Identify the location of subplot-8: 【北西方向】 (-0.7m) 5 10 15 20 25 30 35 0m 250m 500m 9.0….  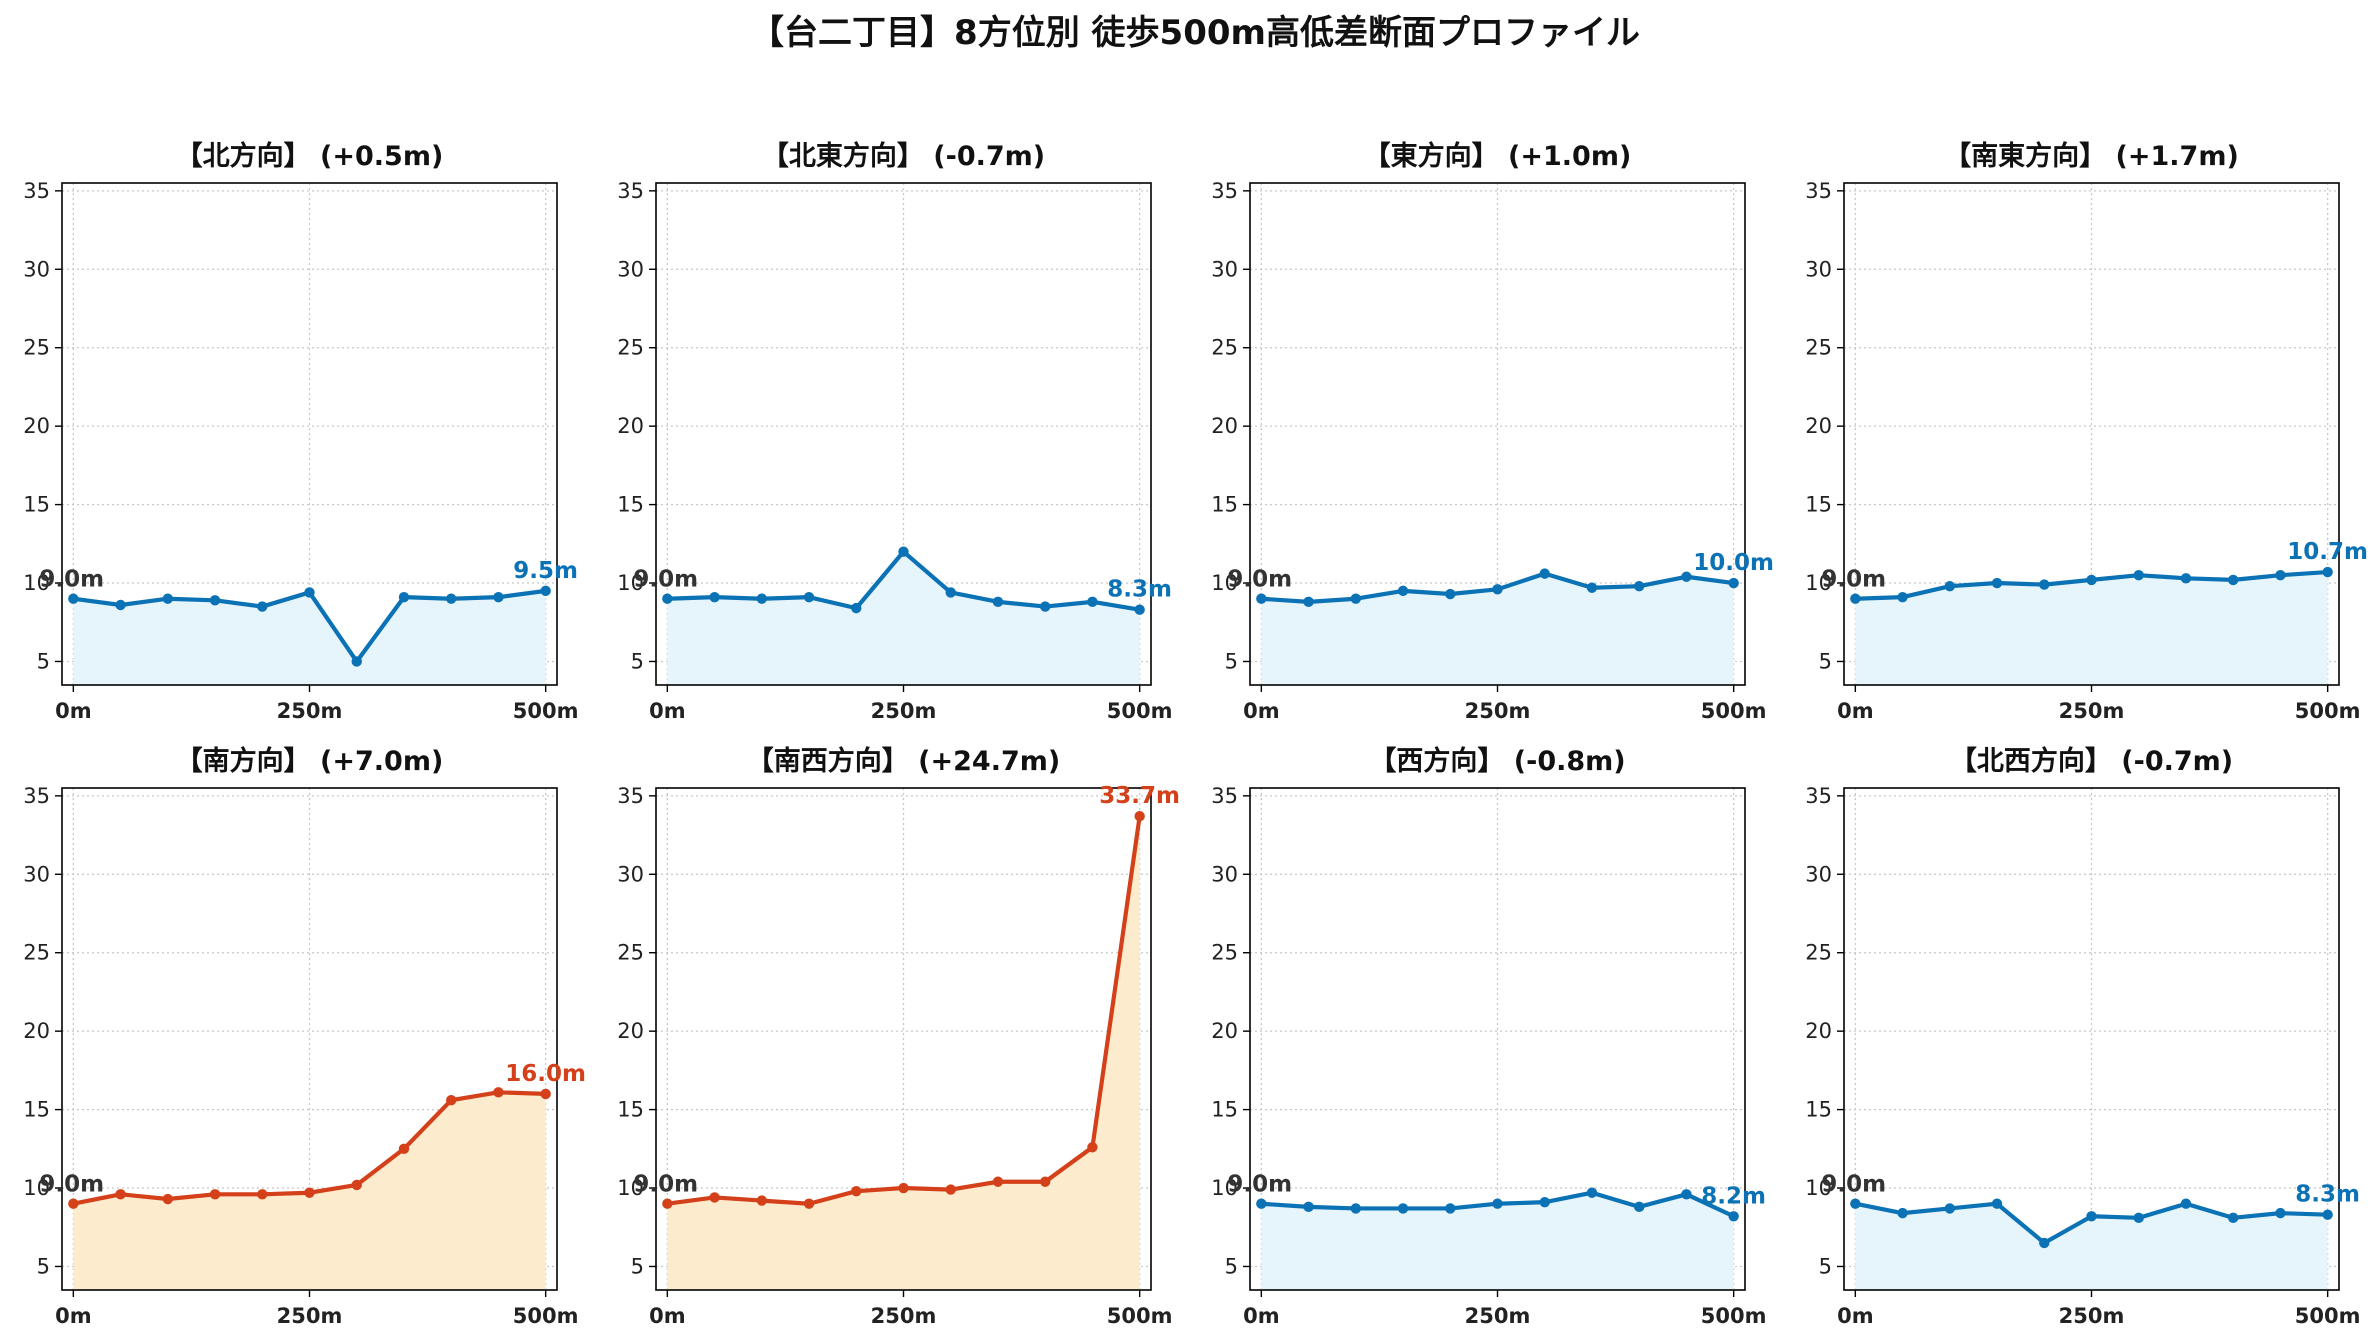
(2082, 1036).